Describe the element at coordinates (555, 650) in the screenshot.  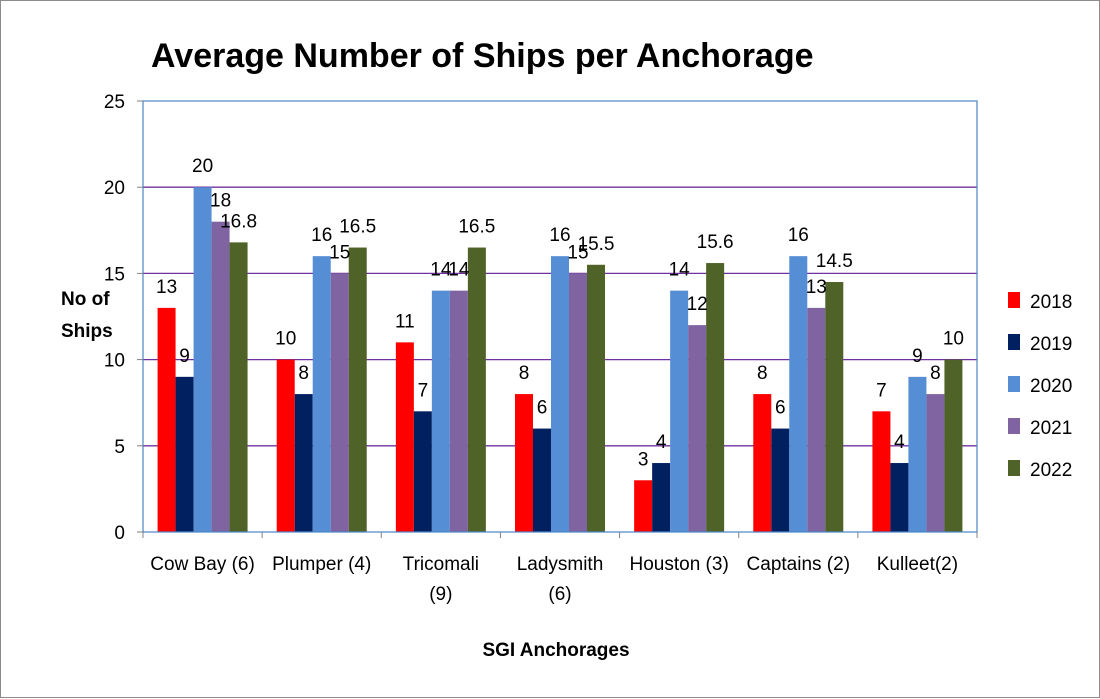
I see `x-axis-title: SGI Anchorages` at that location.